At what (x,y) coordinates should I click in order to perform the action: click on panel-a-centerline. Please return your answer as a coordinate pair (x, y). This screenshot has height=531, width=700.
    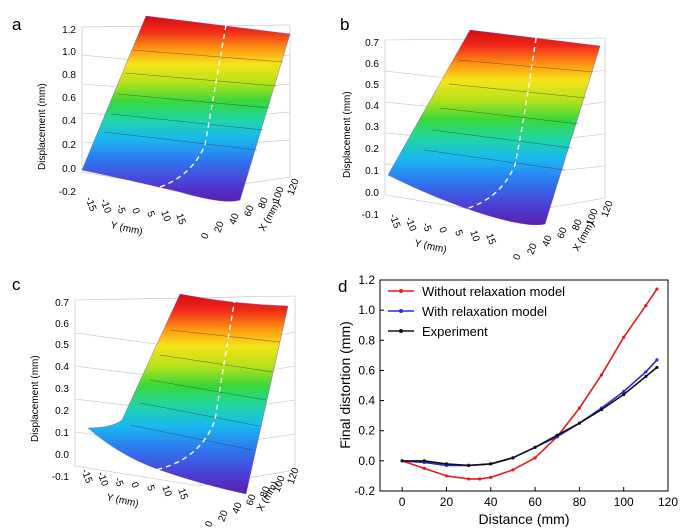
    Looking at the image, I should click on (188, 107).